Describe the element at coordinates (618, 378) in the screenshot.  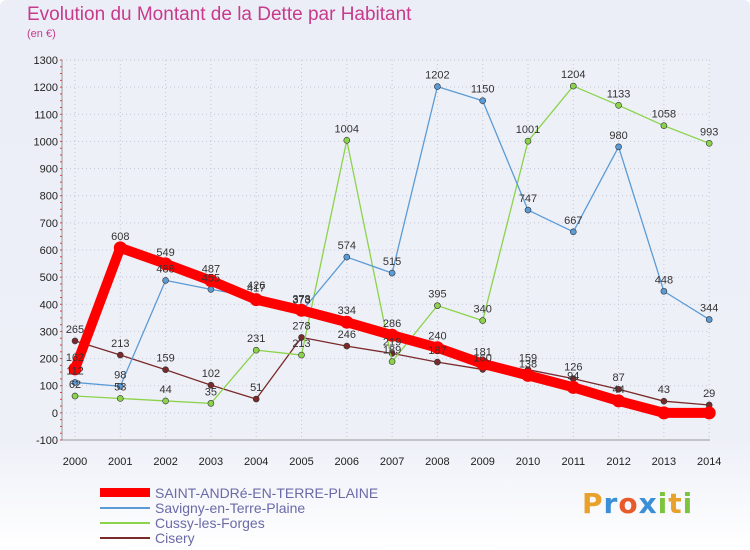
I see `data-label: 87` at that location.